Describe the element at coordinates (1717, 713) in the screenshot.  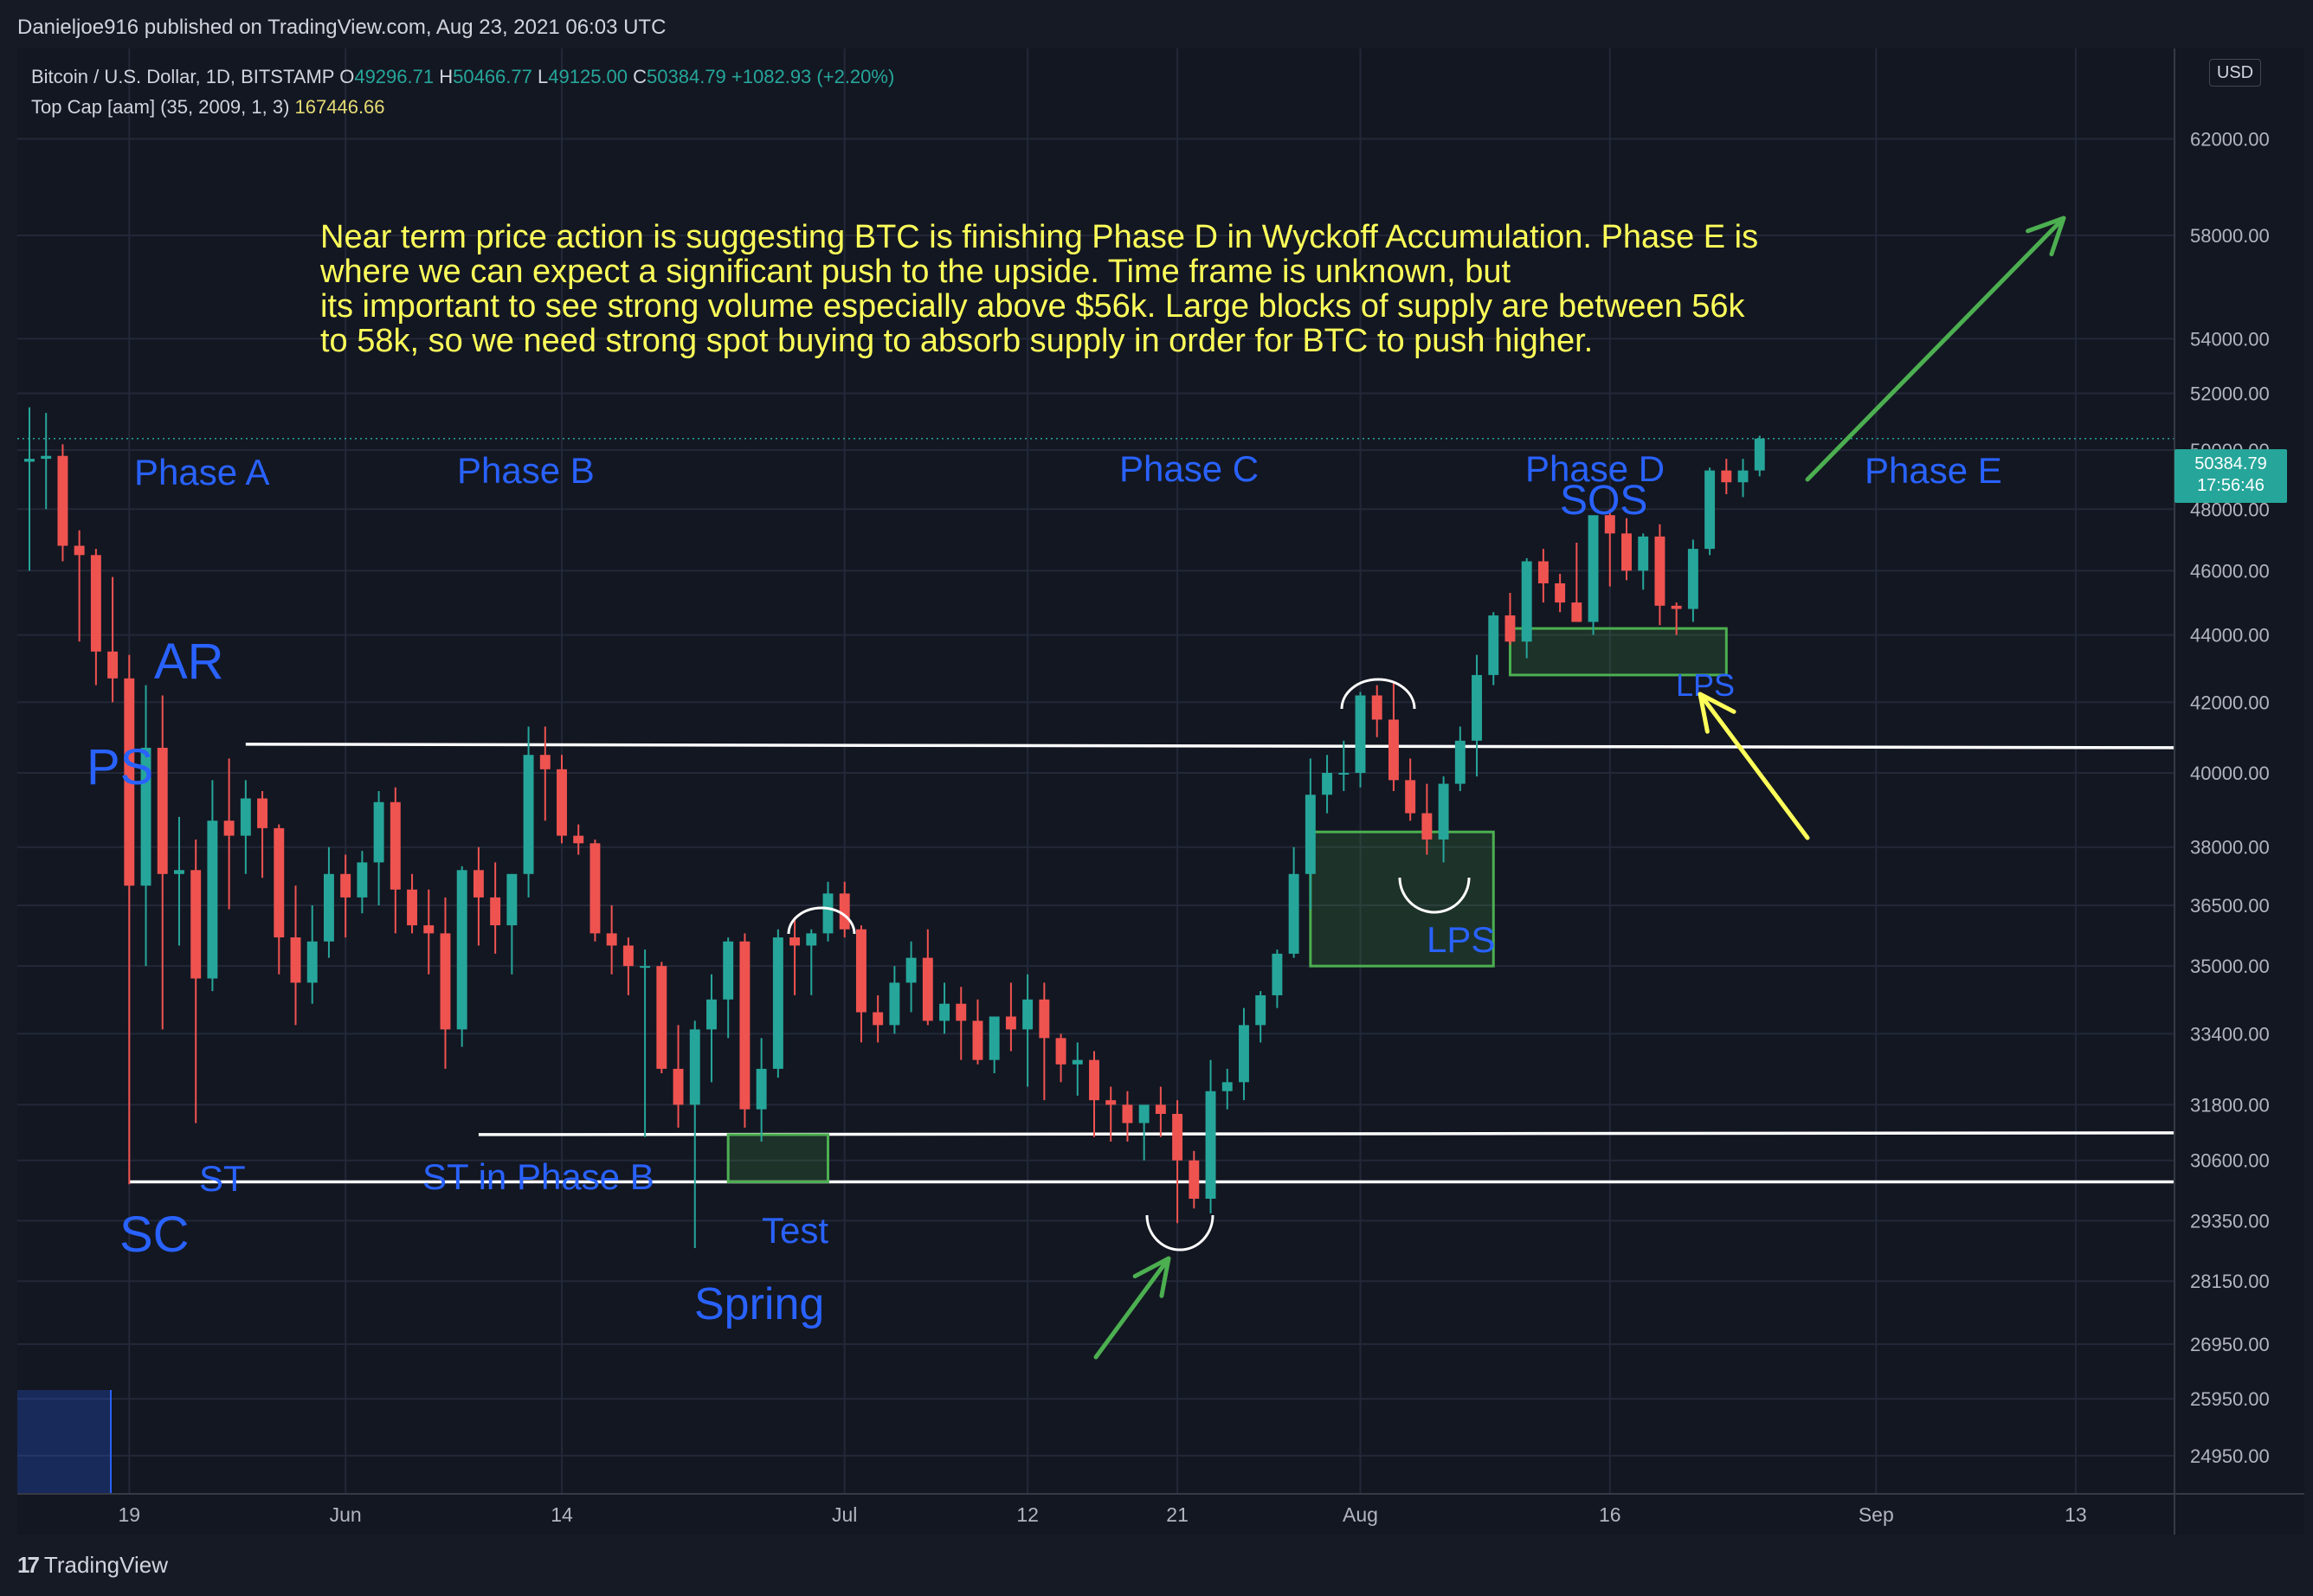
I see `lps-pointer-arrow-head` at that location.